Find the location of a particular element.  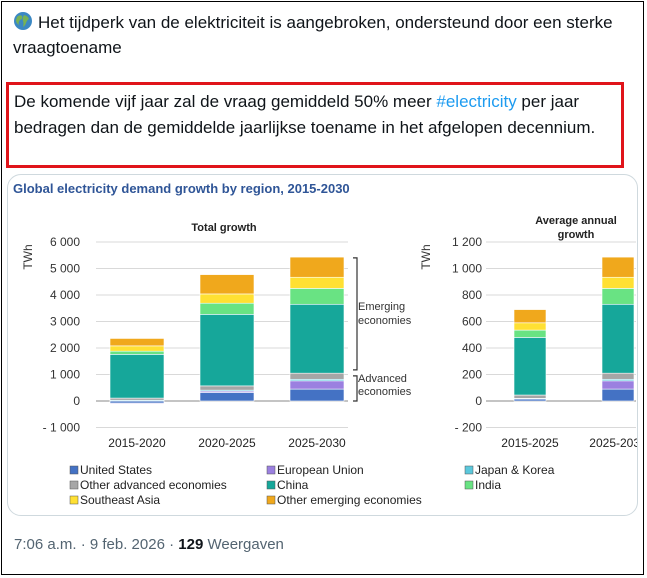

y-tick-label: - 200 is located at coordinates (469, 428).